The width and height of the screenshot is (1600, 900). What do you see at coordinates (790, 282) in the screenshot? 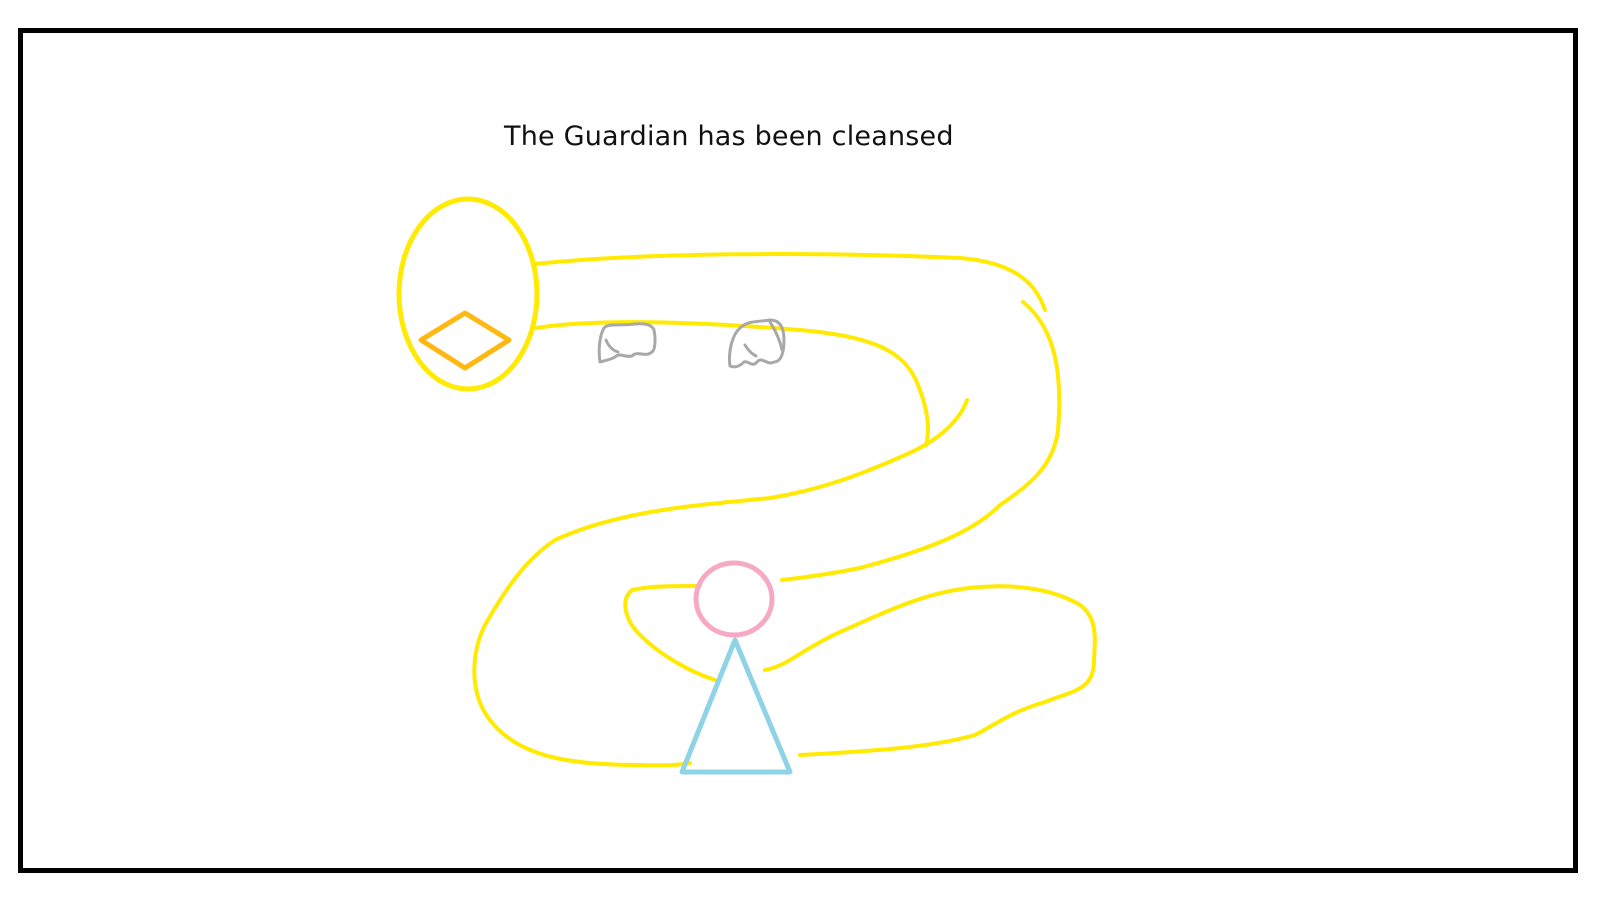
I see `path-edge-outer-top` at bounding box center [790, 282].